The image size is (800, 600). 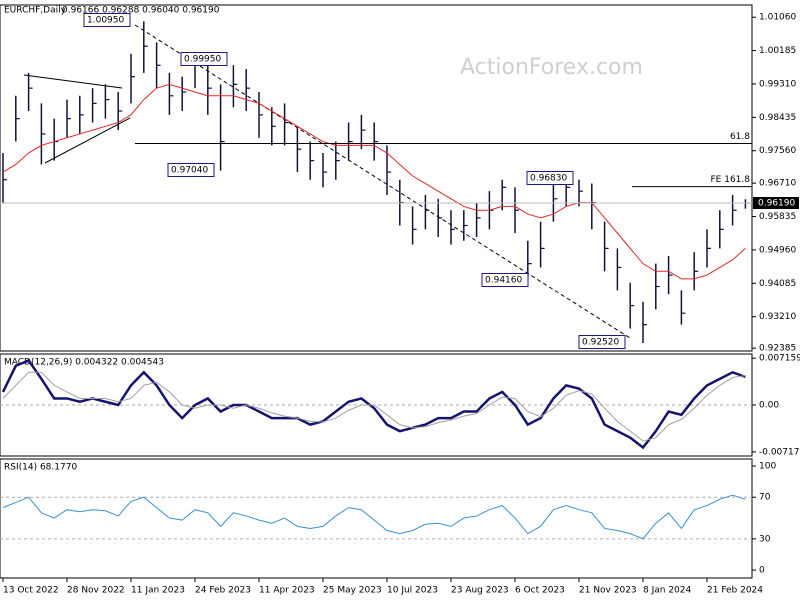 What do you see at coordinates (740, 137) in the screenshot?
I see `level-label: 61.8` at bounding box center [740, 137].